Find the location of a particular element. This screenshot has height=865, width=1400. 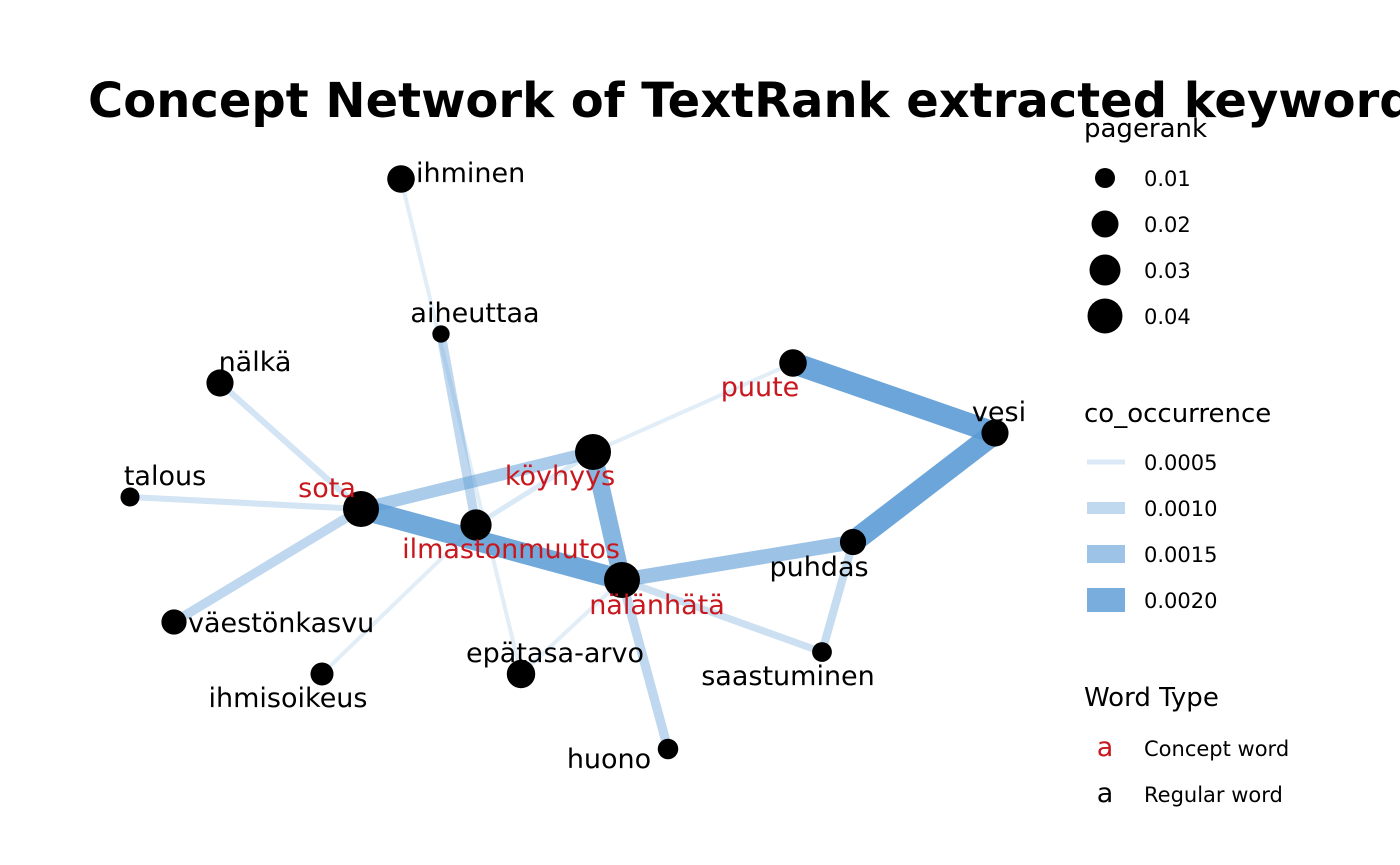

node-label-vesi: vesi is located at coordinates (999, 412).